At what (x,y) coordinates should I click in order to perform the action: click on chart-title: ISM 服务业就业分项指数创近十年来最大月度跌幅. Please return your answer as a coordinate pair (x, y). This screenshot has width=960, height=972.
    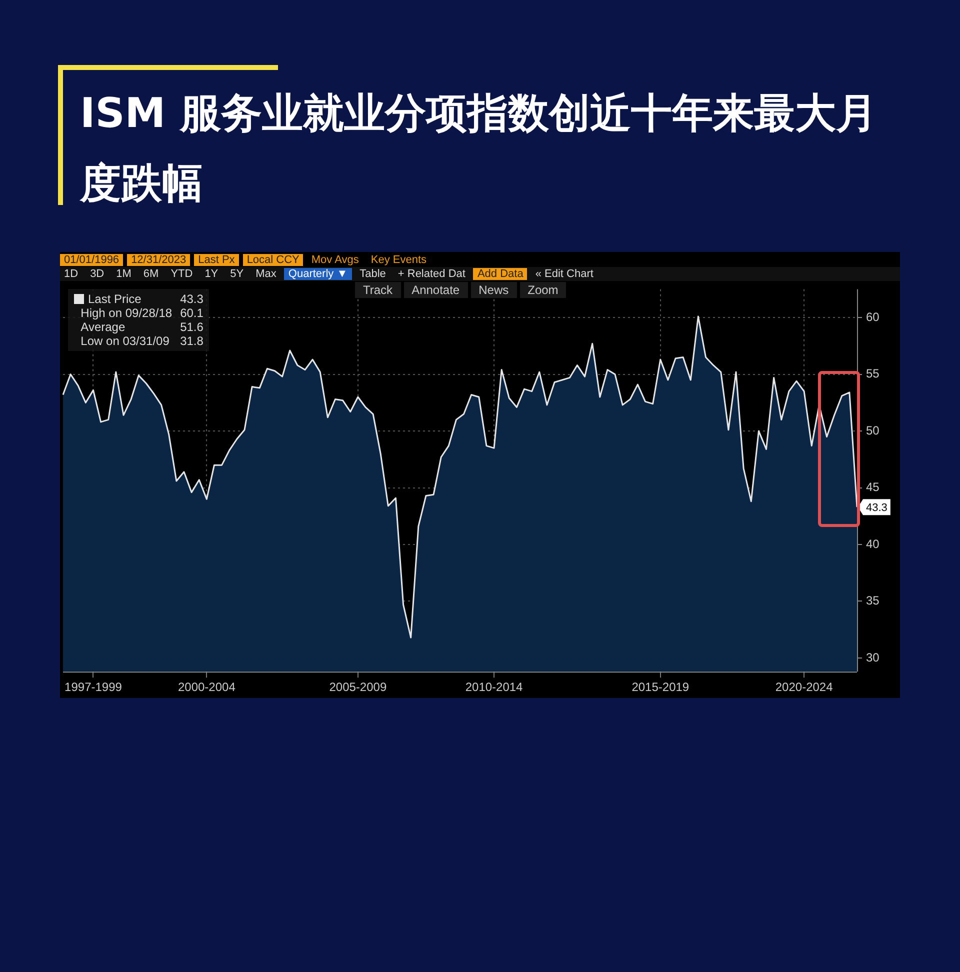
    Looking at the image, I should click on (479, 148).